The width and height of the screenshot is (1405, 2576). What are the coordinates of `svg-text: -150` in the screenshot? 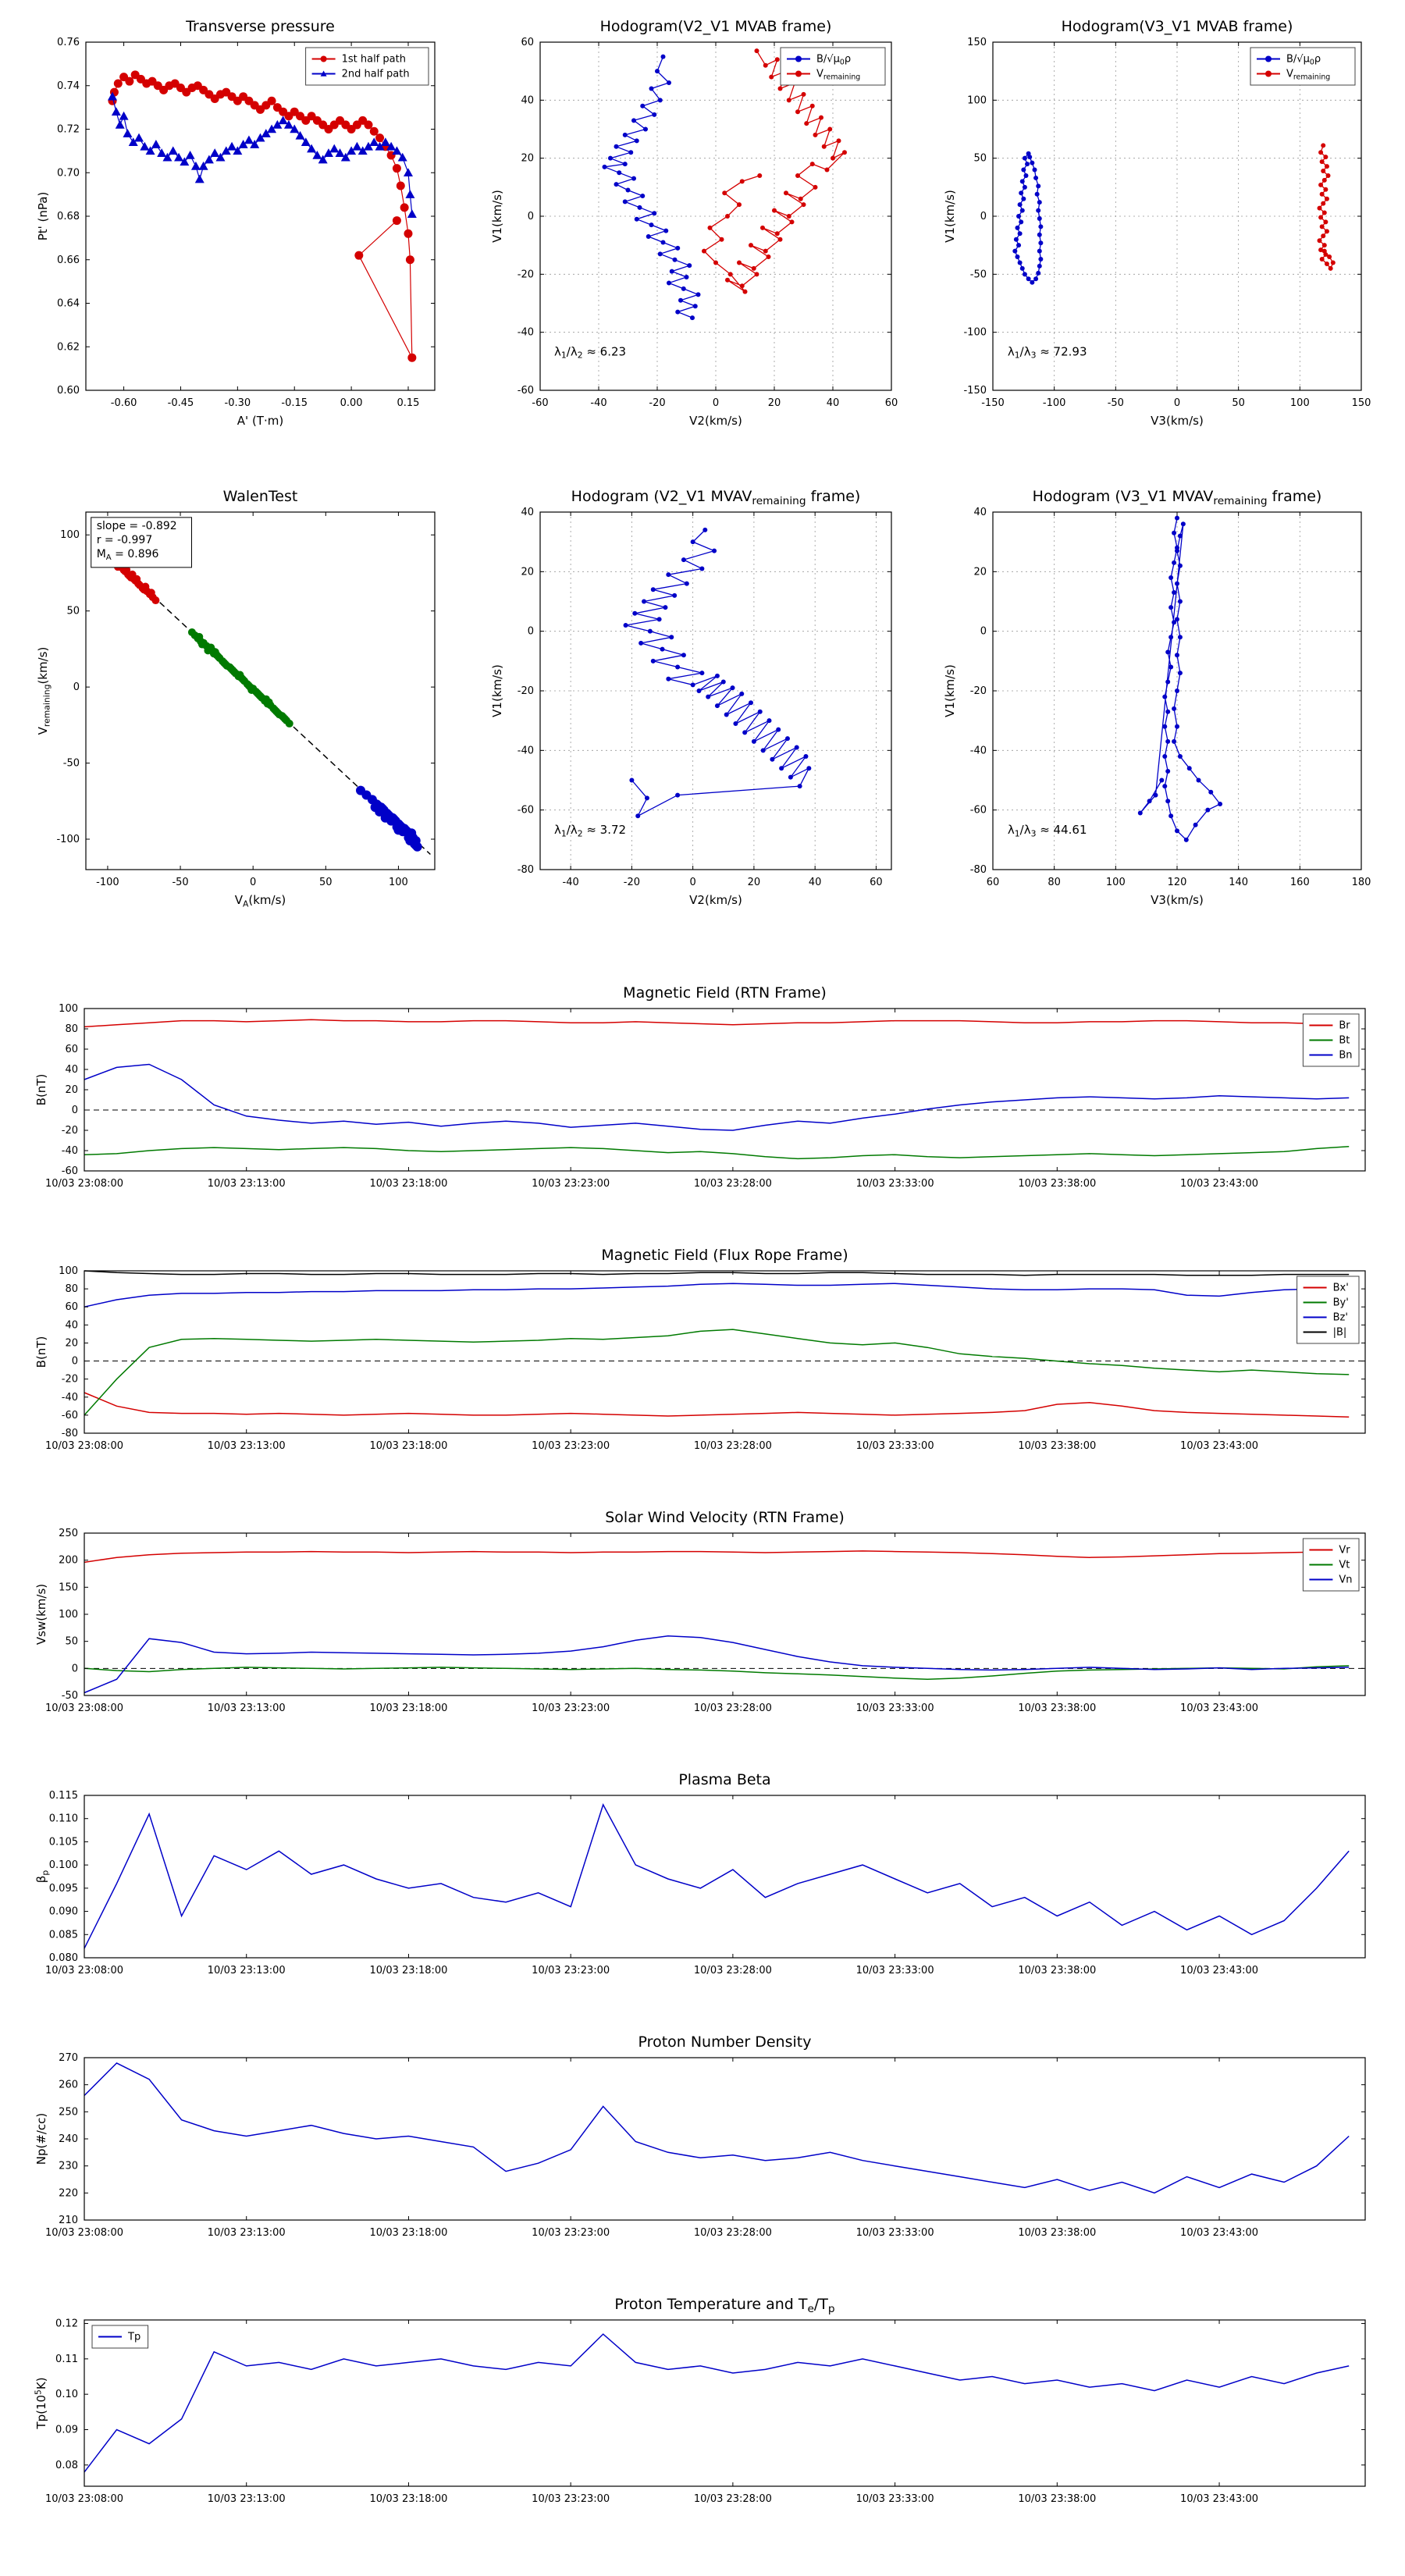 It's located at (975, 391).